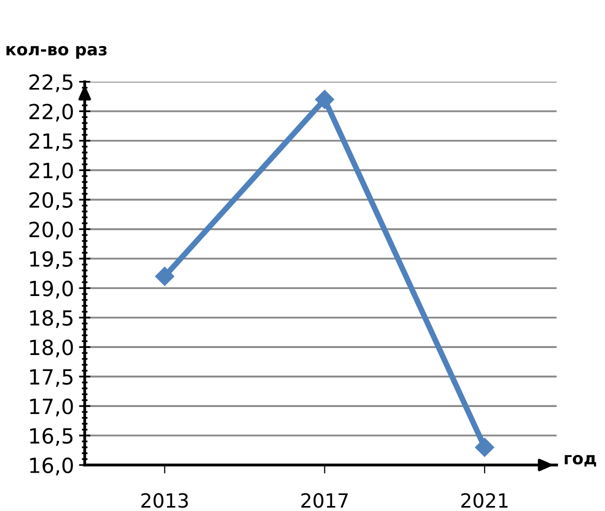 The height and width of the screenshot is (511, 605). What do you see at coordinates (50, 142) in the screenshot?
I see `y-tick-label: 21,5` at bounding box center [50, 142].